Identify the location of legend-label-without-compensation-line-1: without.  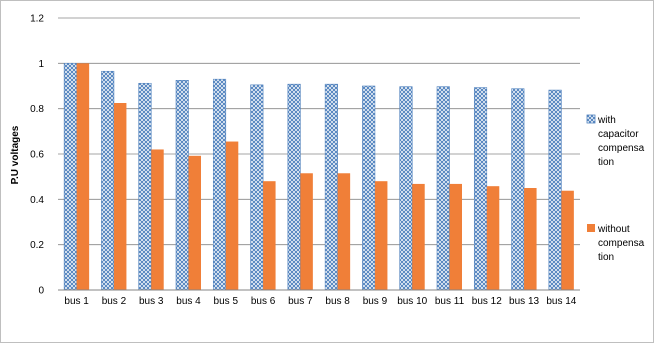
(613, 229).